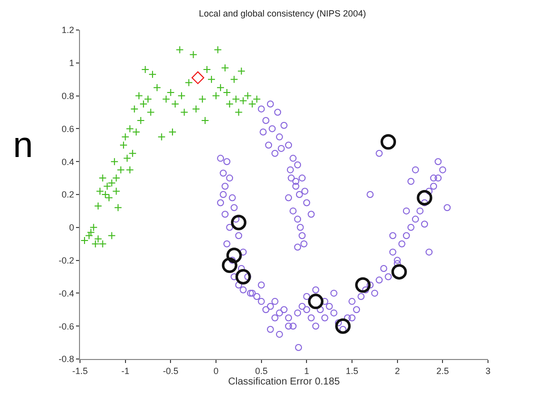  What do you see at coordinates (397, 371) in the screenshot?
I see `x-tick-label: 2` at bounding box center [397, 371].